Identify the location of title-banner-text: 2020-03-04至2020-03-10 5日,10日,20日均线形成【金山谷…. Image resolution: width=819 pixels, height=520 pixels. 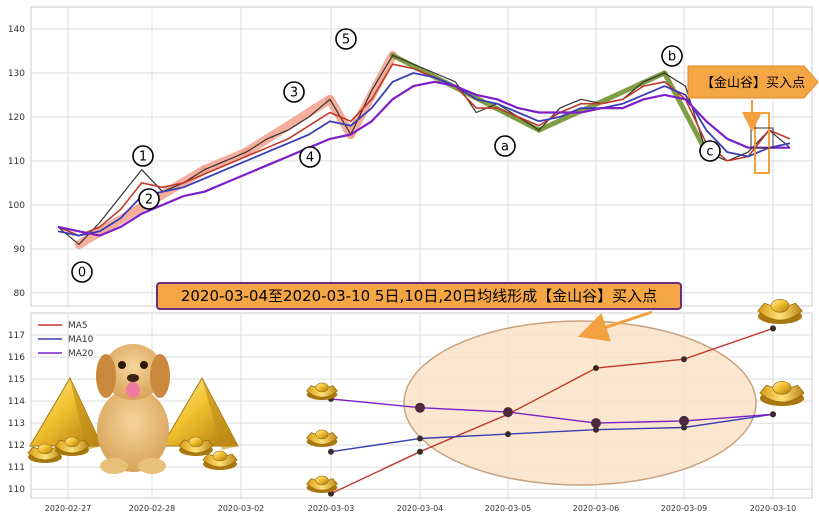
(419, 296).